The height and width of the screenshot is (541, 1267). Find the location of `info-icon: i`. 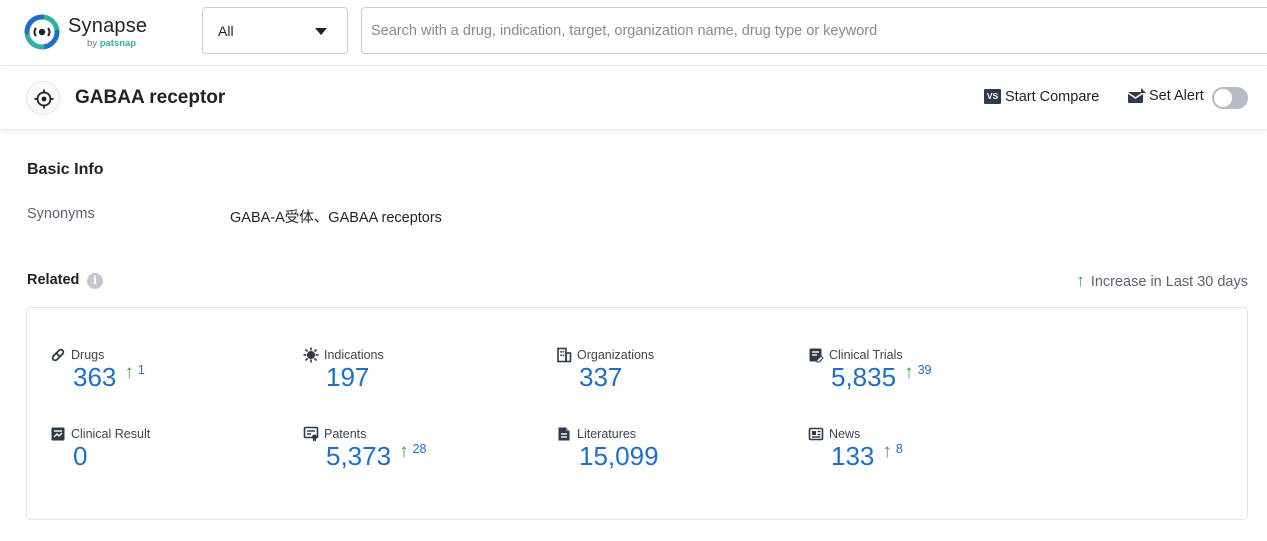

info-icon: i is located at coordinates (95, 281).